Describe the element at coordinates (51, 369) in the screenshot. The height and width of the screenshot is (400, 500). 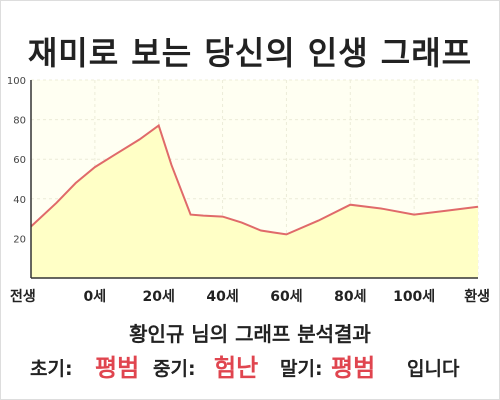
I see `early-label: 초기:` at that location.